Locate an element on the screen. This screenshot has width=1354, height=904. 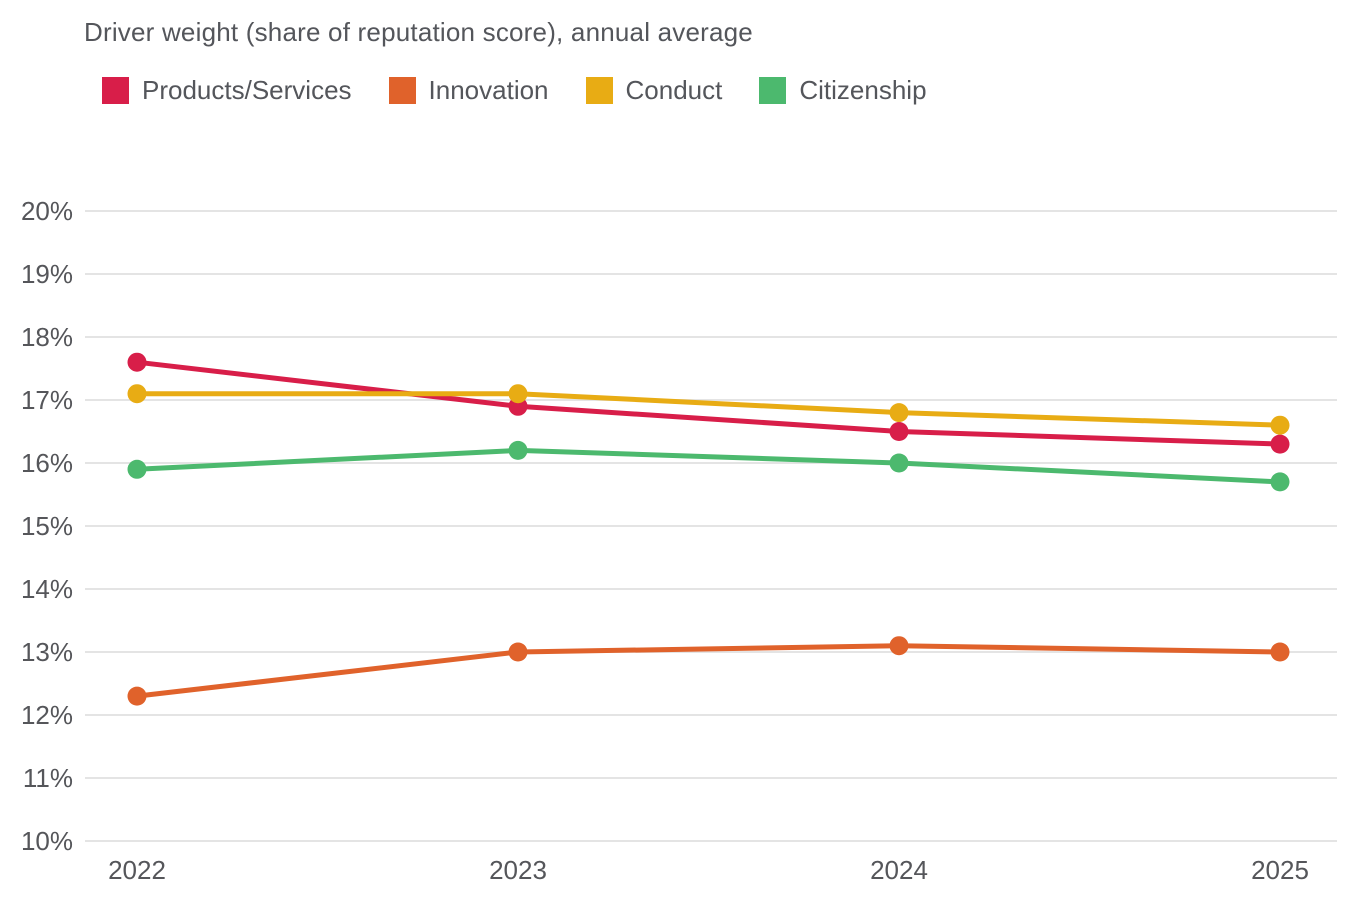
legend-item-innovation: Innovation is located at coordinates (468, 90).